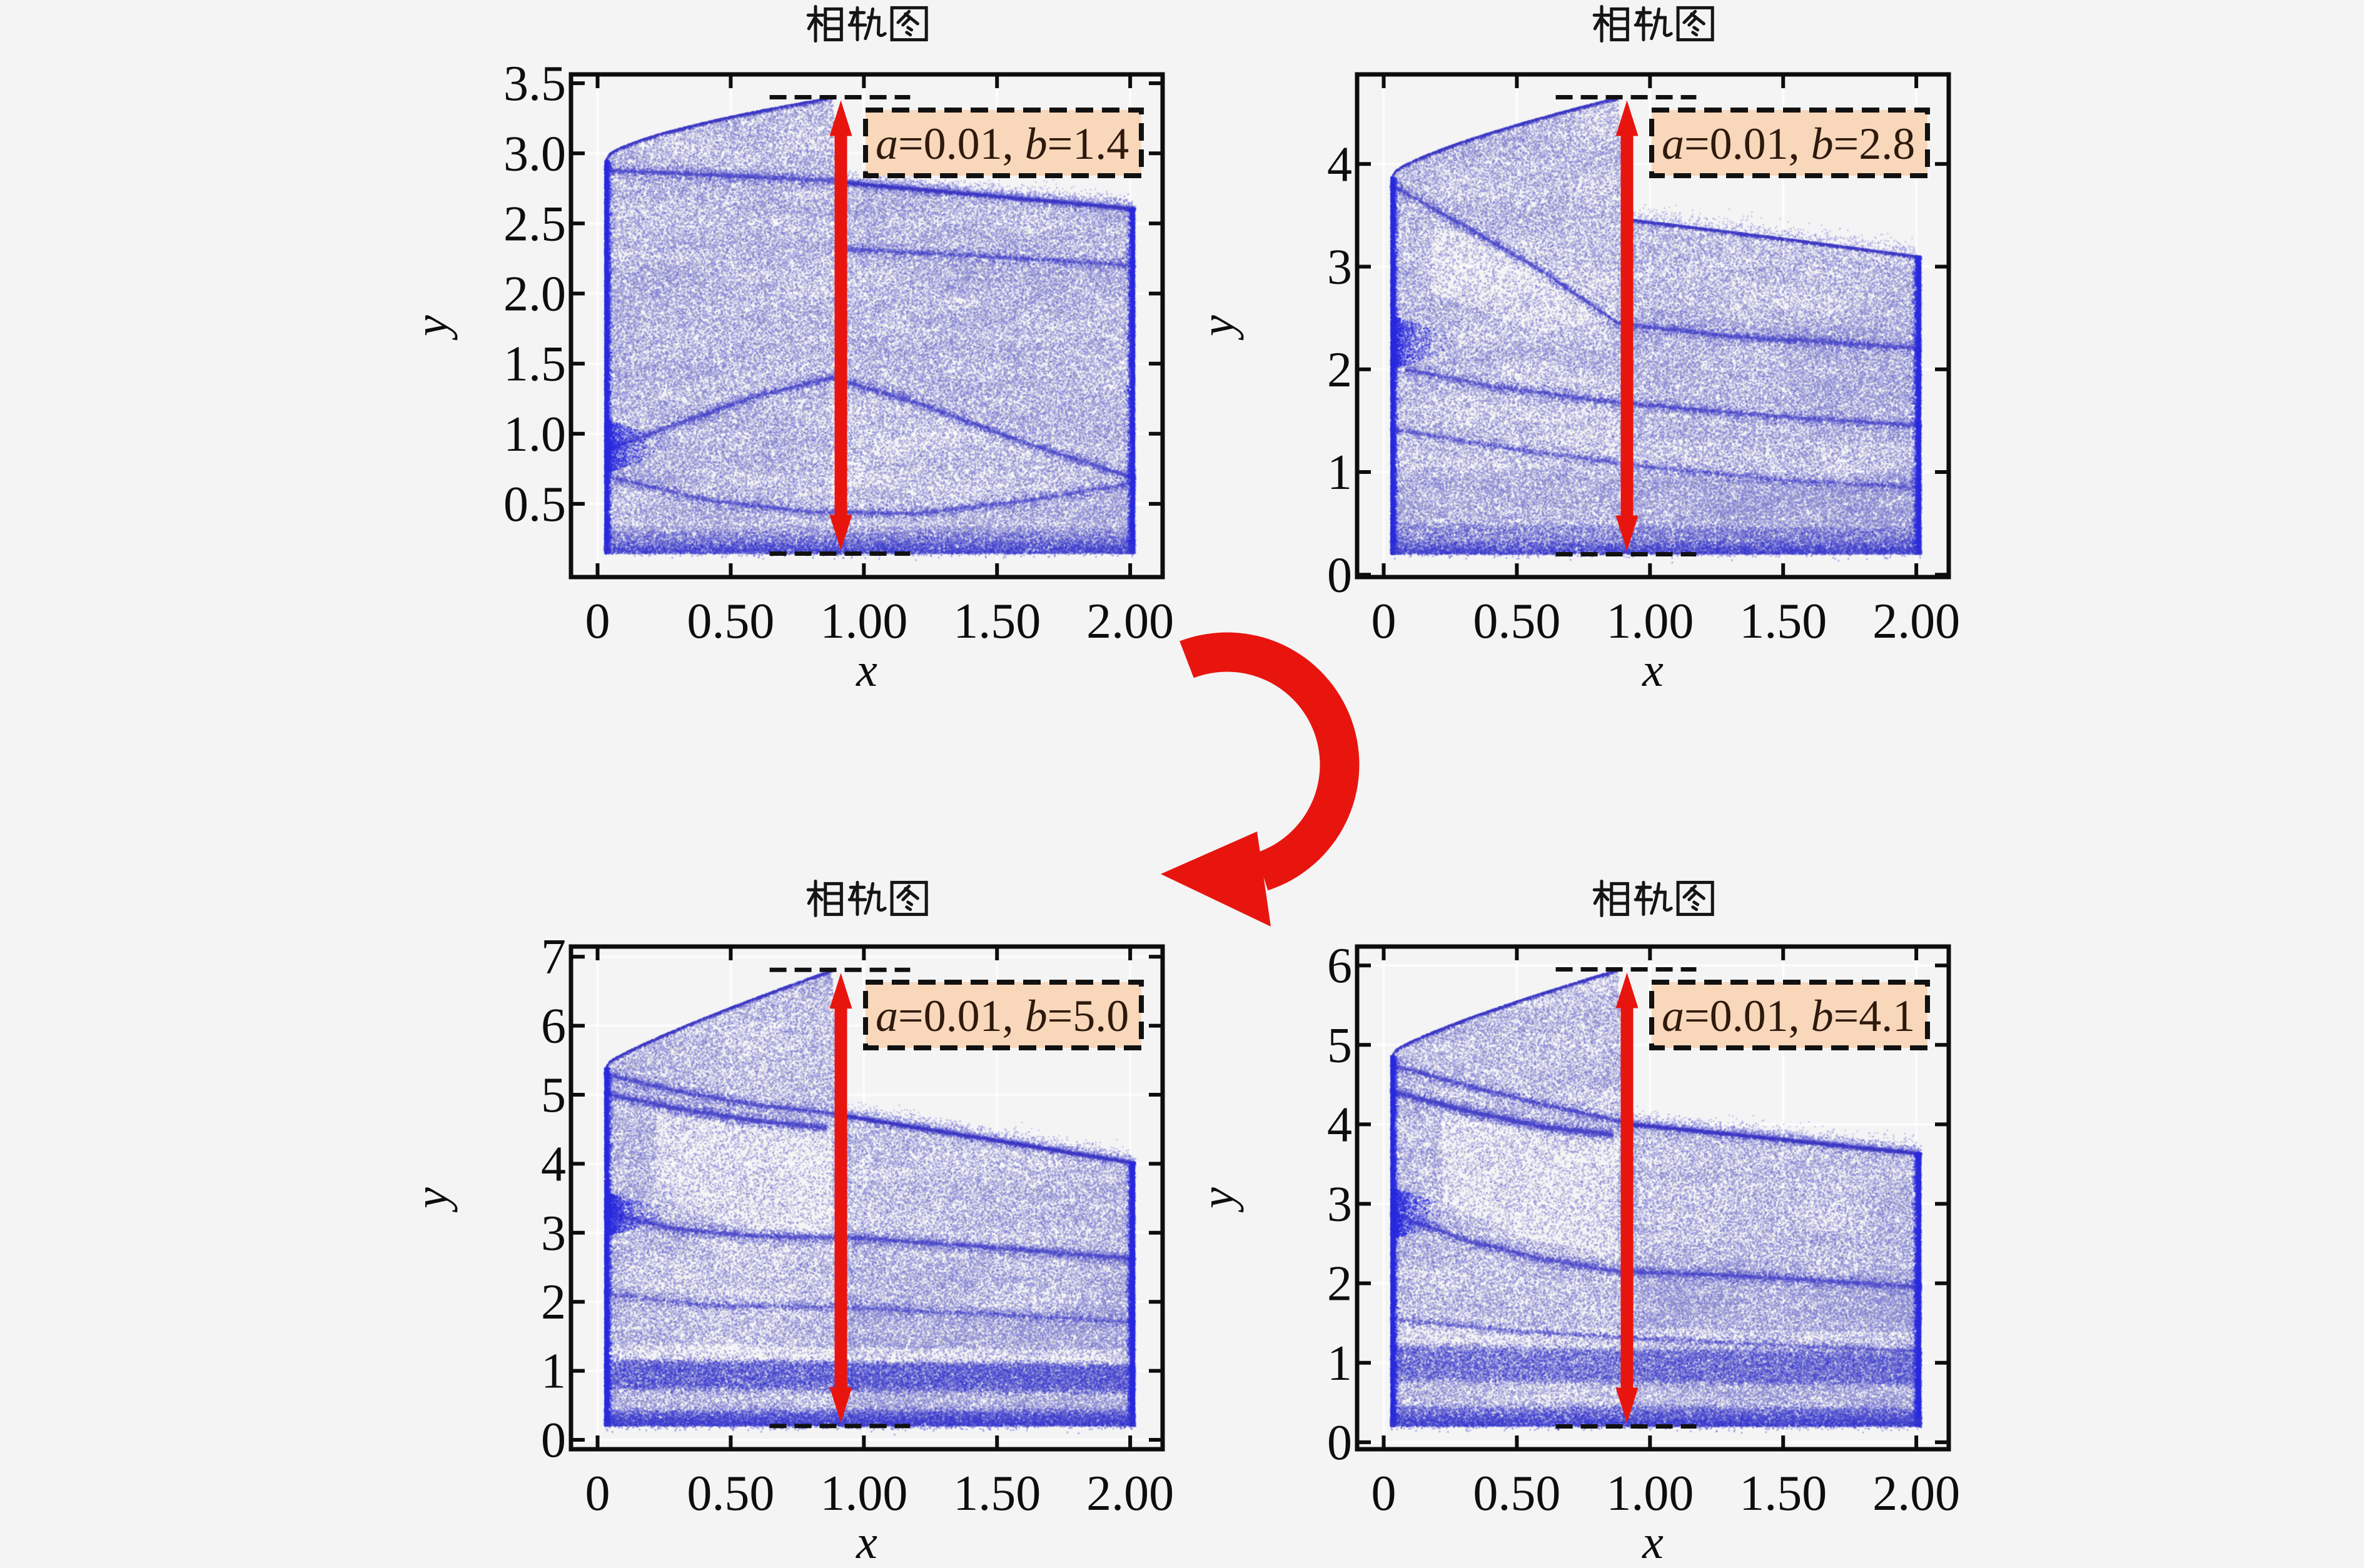 This screenshot has height=1568, width=2364. Describe the element at coordinates (534, 223) in the screenshot. I see `svg-text: 2.5` at that location.